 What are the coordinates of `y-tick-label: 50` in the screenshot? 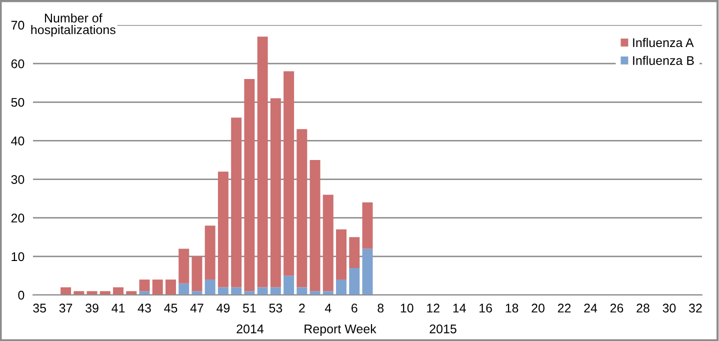 It's located at (17, 102).